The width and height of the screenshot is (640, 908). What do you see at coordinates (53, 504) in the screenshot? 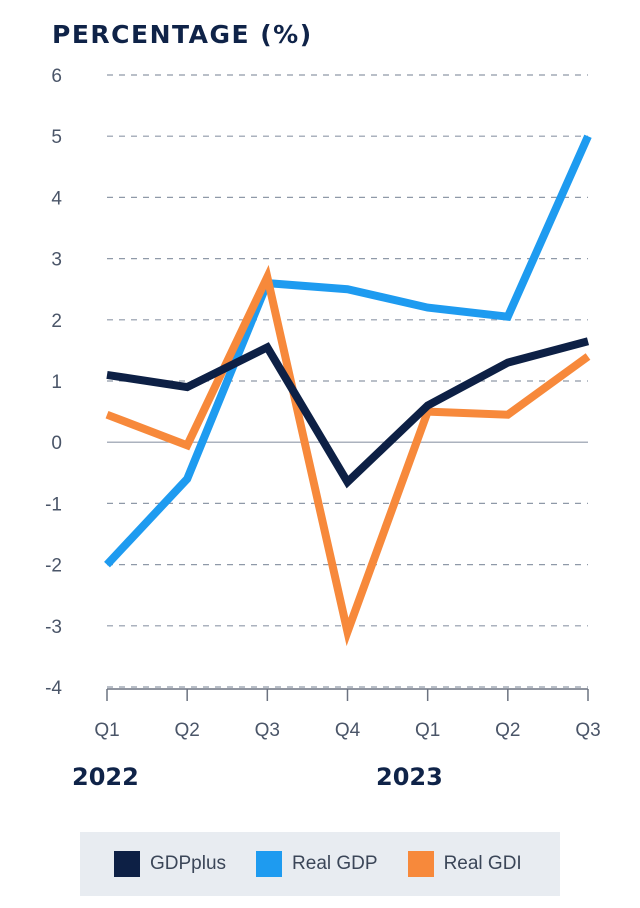
I see `y-tick-label: -1` at bounding box center [53, 504].